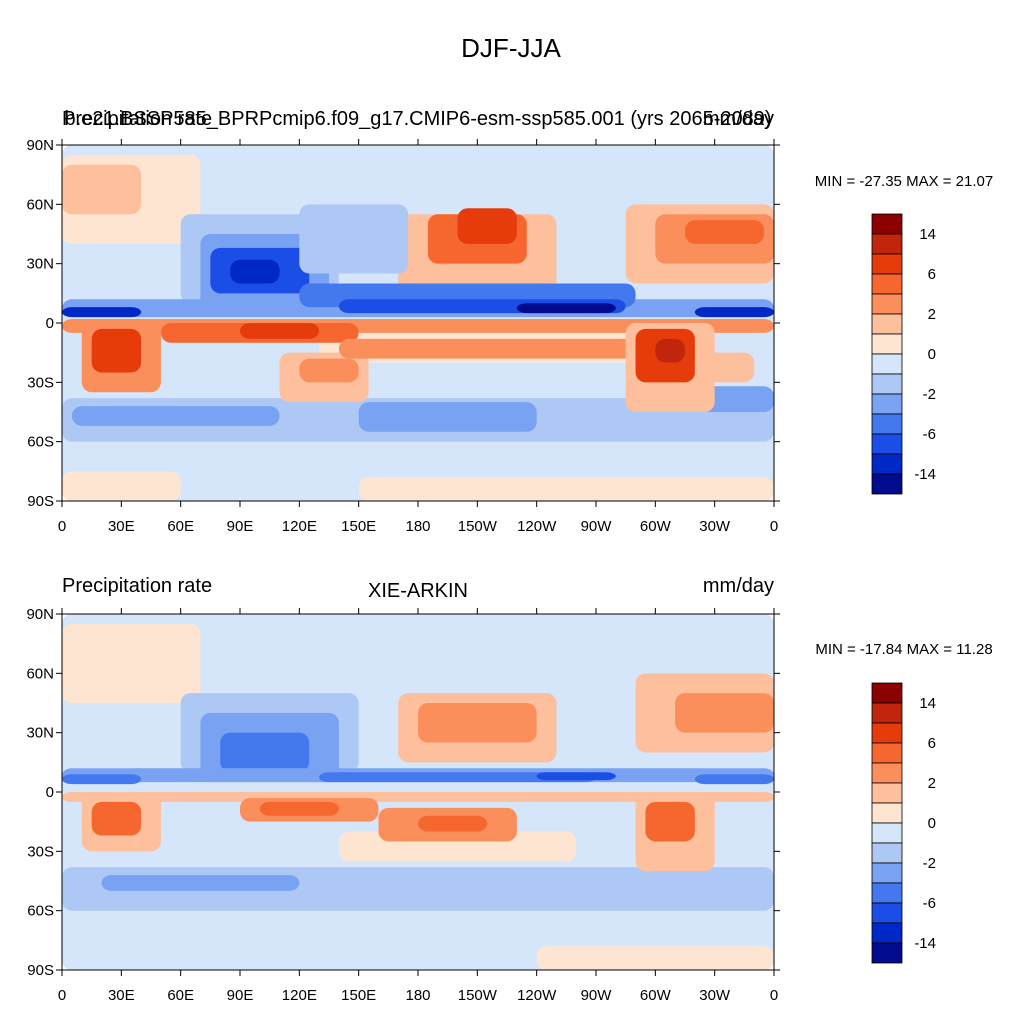 Image resolution: width=1024 pixels, height=1024 pixels. What do you see at coordinates (597, 526) in the screenshot?
I see `x-tick-label: 90W` at bounding box center [597, 526].